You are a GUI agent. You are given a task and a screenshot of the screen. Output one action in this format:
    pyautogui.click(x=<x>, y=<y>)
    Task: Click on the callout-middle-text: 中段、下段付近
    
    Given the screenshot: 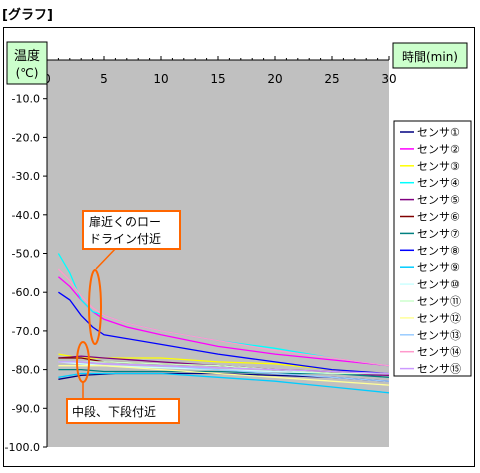 What is the action you would take?
    pyautogui.click(x=114, y=411)
    